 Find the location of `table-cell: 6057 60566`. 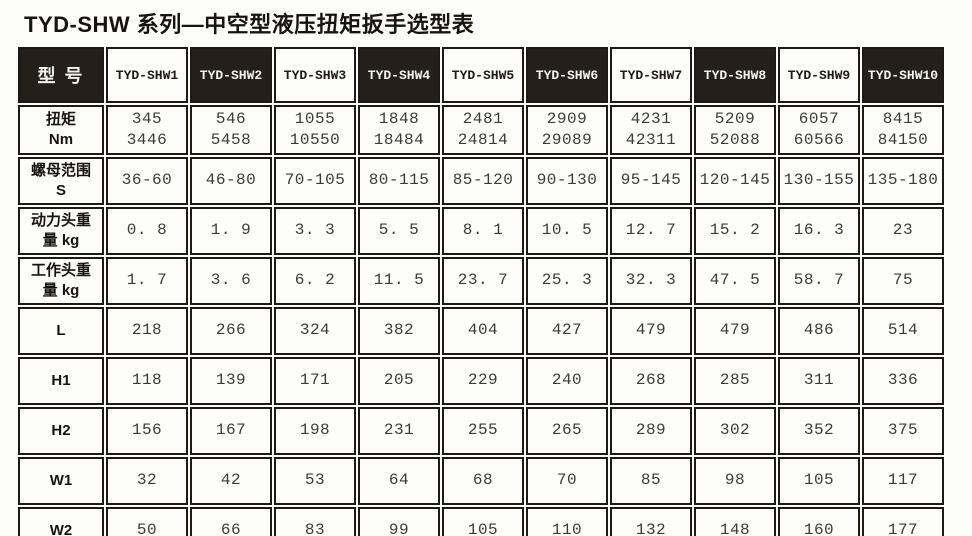

table-cell: 6057 60566 is located at coordinates (819, 130).